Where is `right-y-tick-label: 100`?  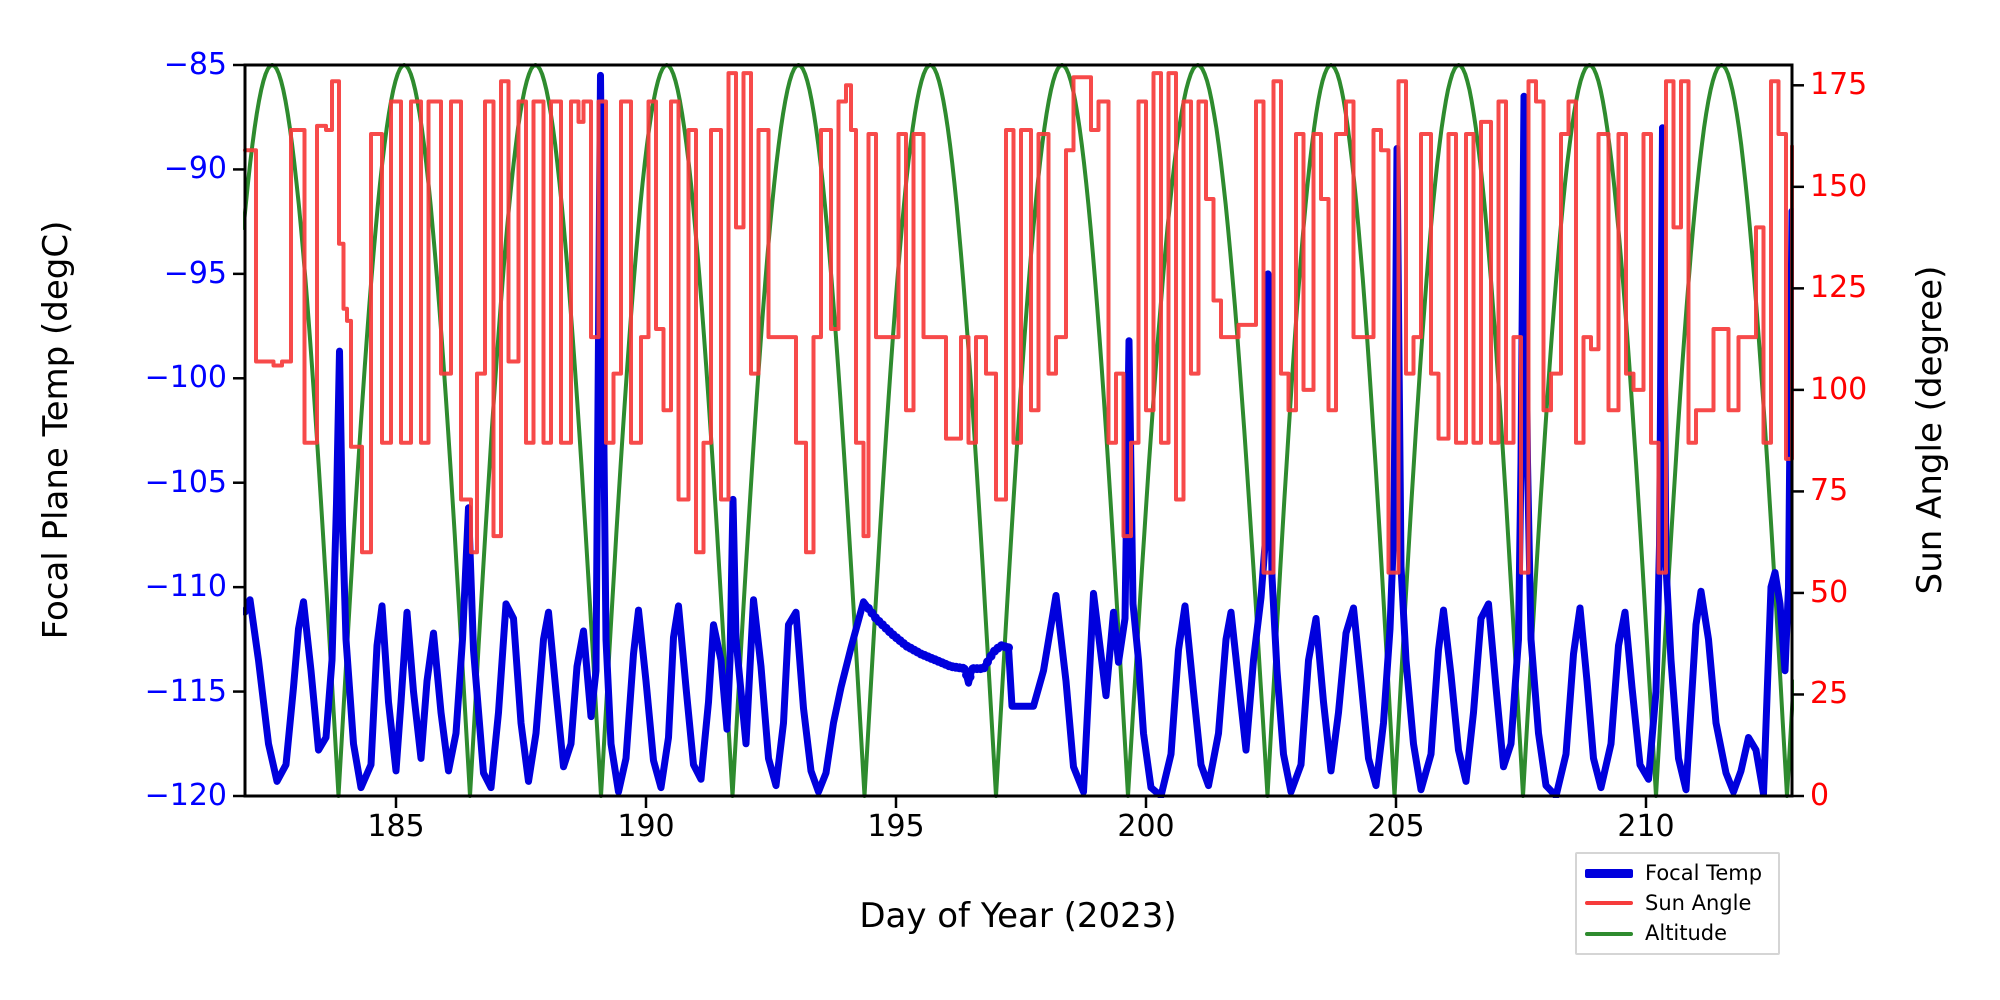
right-y-tick-label: 100 is located at coordinates (1839, 389).